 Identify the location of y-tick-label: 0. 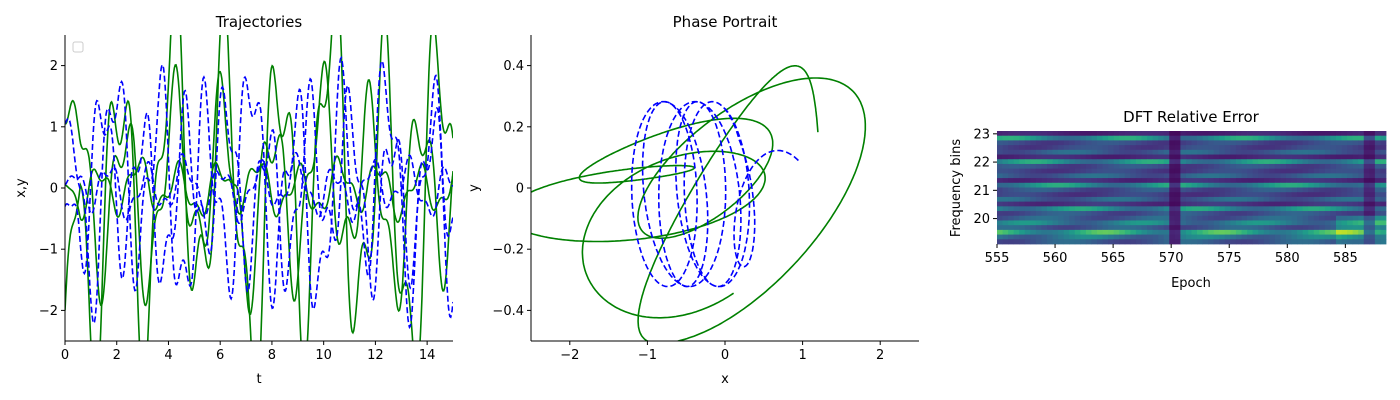
(54, 189).